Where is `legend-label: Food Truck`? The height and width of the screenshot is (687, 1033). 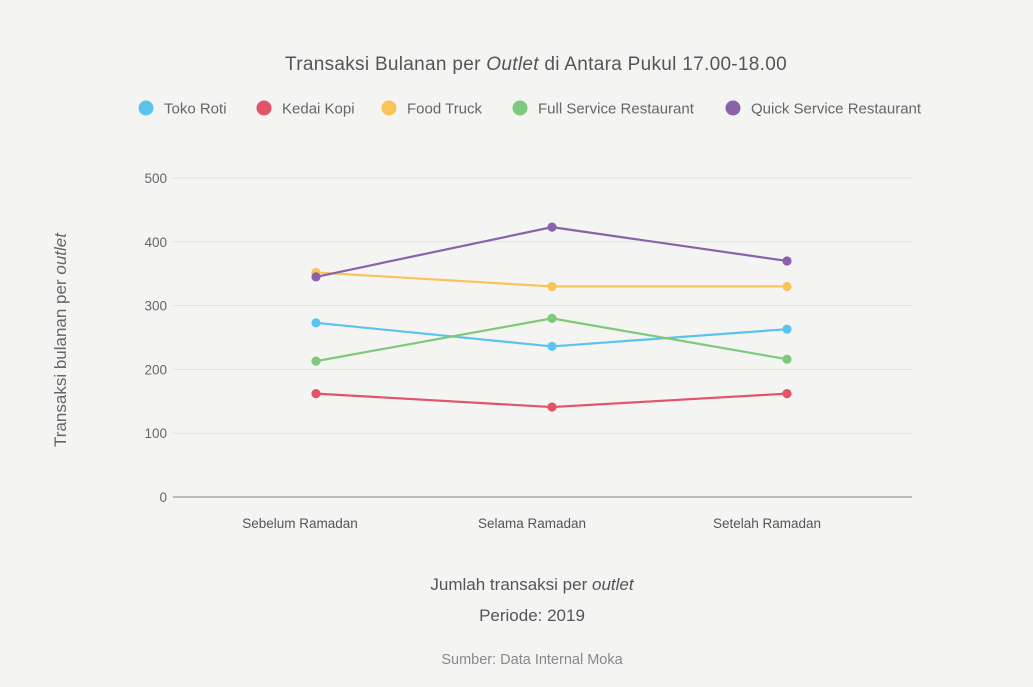
legend-label: Food Truck is located at coordinates (445, 109).